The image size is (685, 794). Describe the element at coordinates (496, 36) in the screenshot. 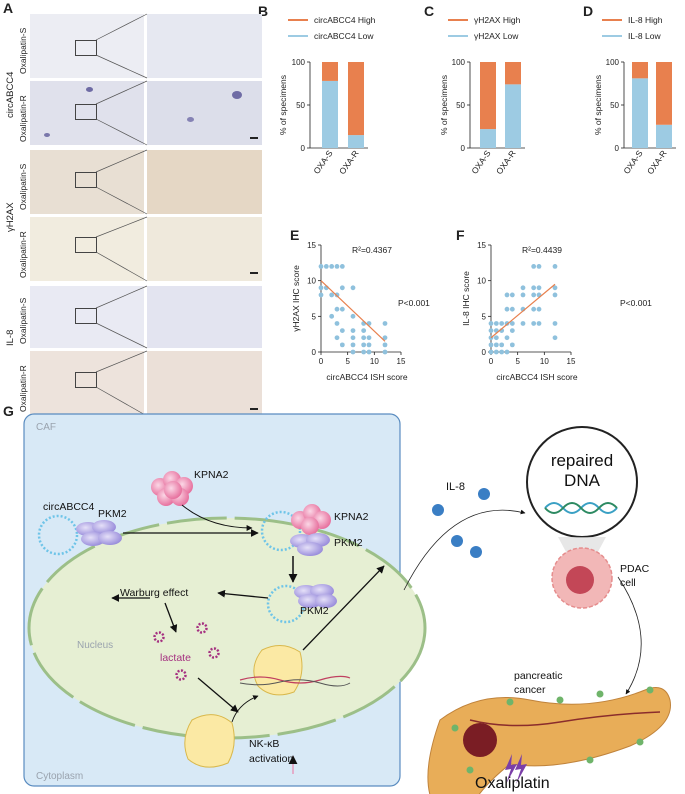

I see `legend-label-c-1: γH2AX Low` at that location.